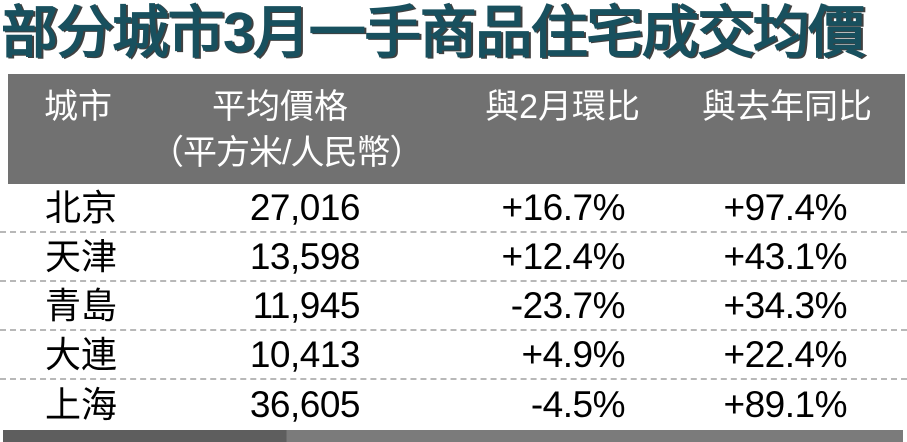  Describe the element at coordinates (525, 153) in the screenshot. I see `column-header-mom-spacer` at that location.